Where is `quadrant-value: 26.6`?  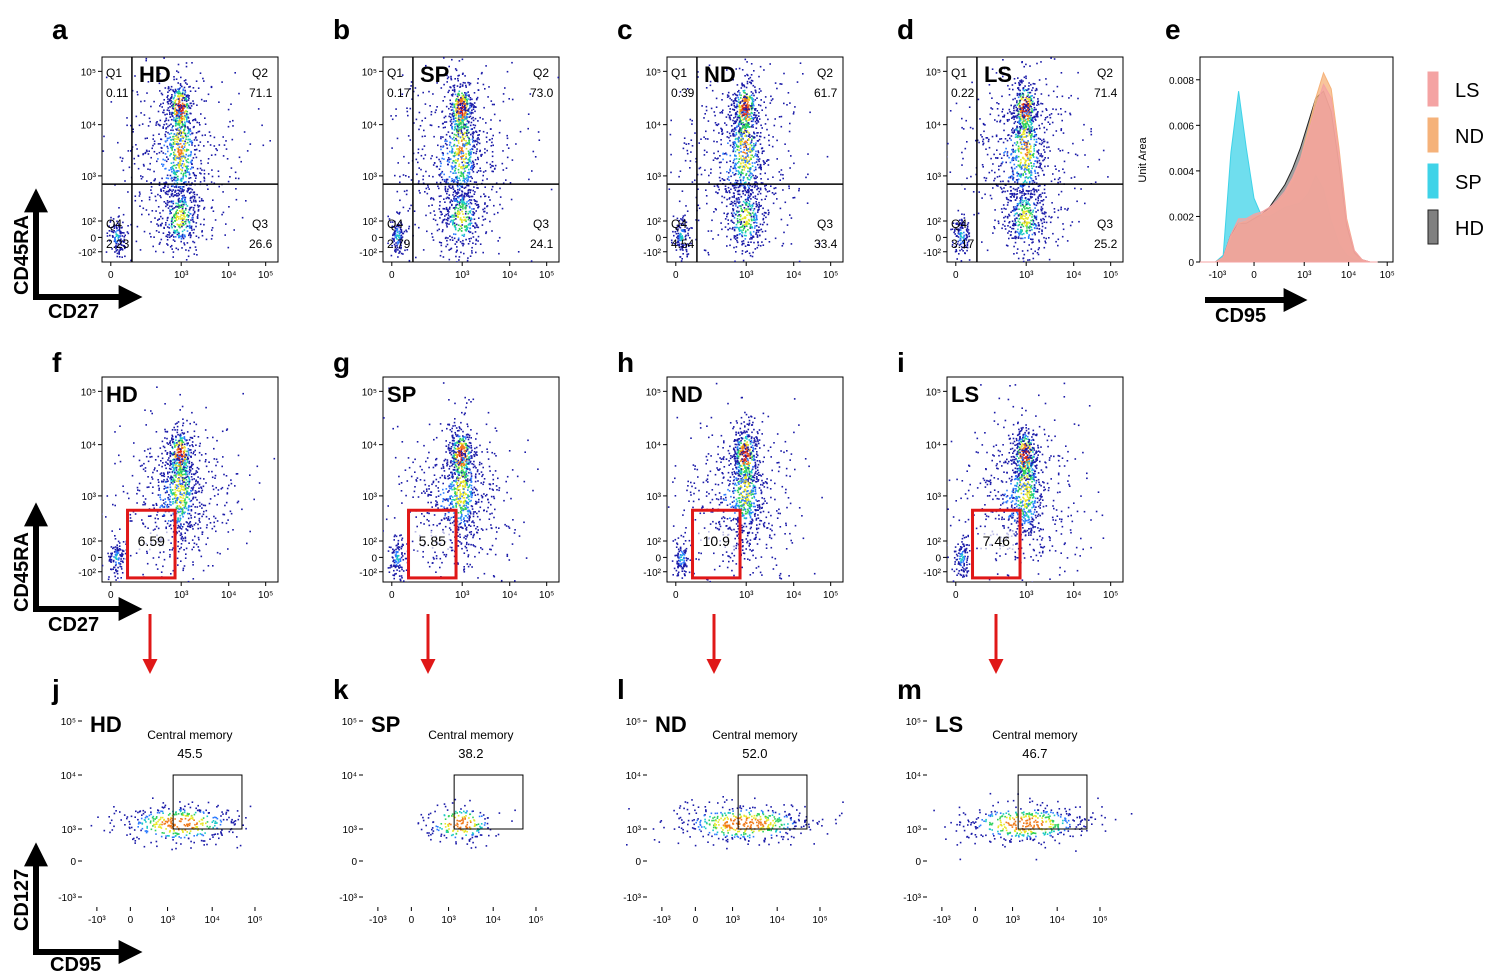 quadrant-value: 26.6 is located at coordinates (261, 244).